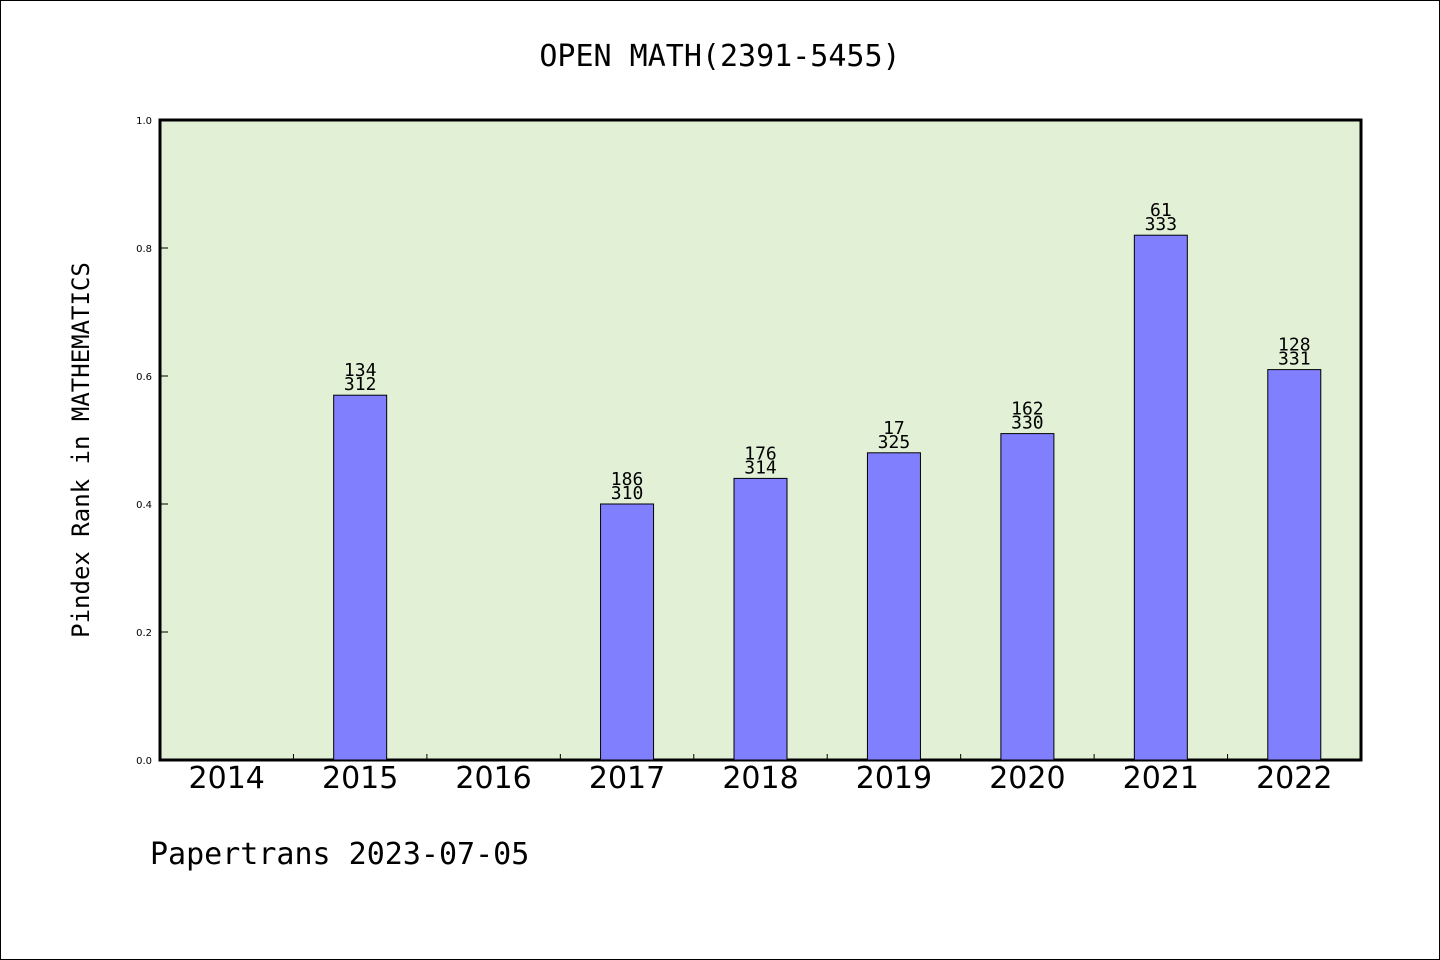 The width and height of the screenshot is (1440, 960). What do you see at coordinates (227, 778) in the screenshot?
I see `x-tick-label: 2014` at bounding box center [227, 778].